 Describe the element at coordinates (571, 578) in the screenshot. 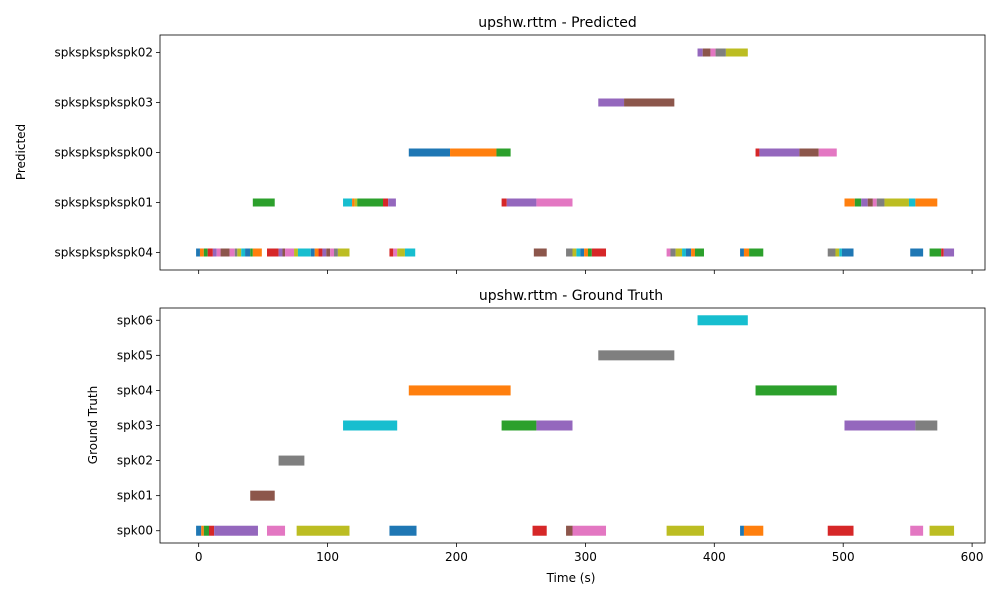

I see `ground-truth-xlabel: Time (s)` at that location.